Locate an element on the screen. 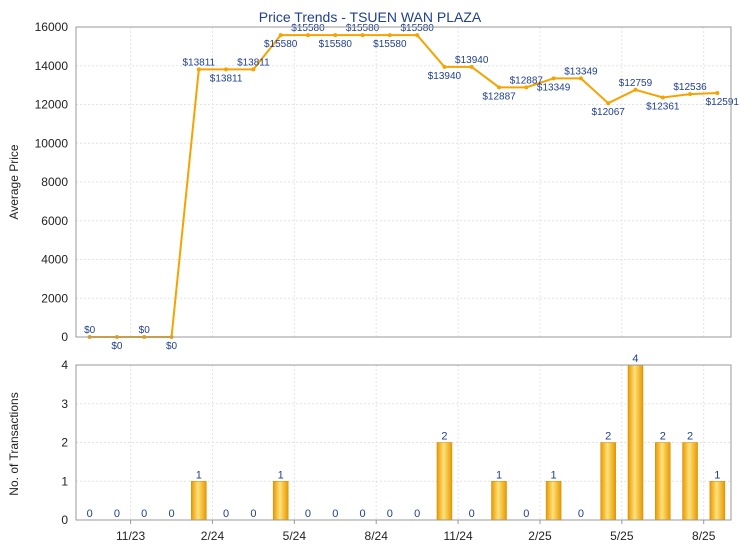 This screenshot has height=555, width=740. price-y-tick-label: 8000 is located at coordinates (54, 182).